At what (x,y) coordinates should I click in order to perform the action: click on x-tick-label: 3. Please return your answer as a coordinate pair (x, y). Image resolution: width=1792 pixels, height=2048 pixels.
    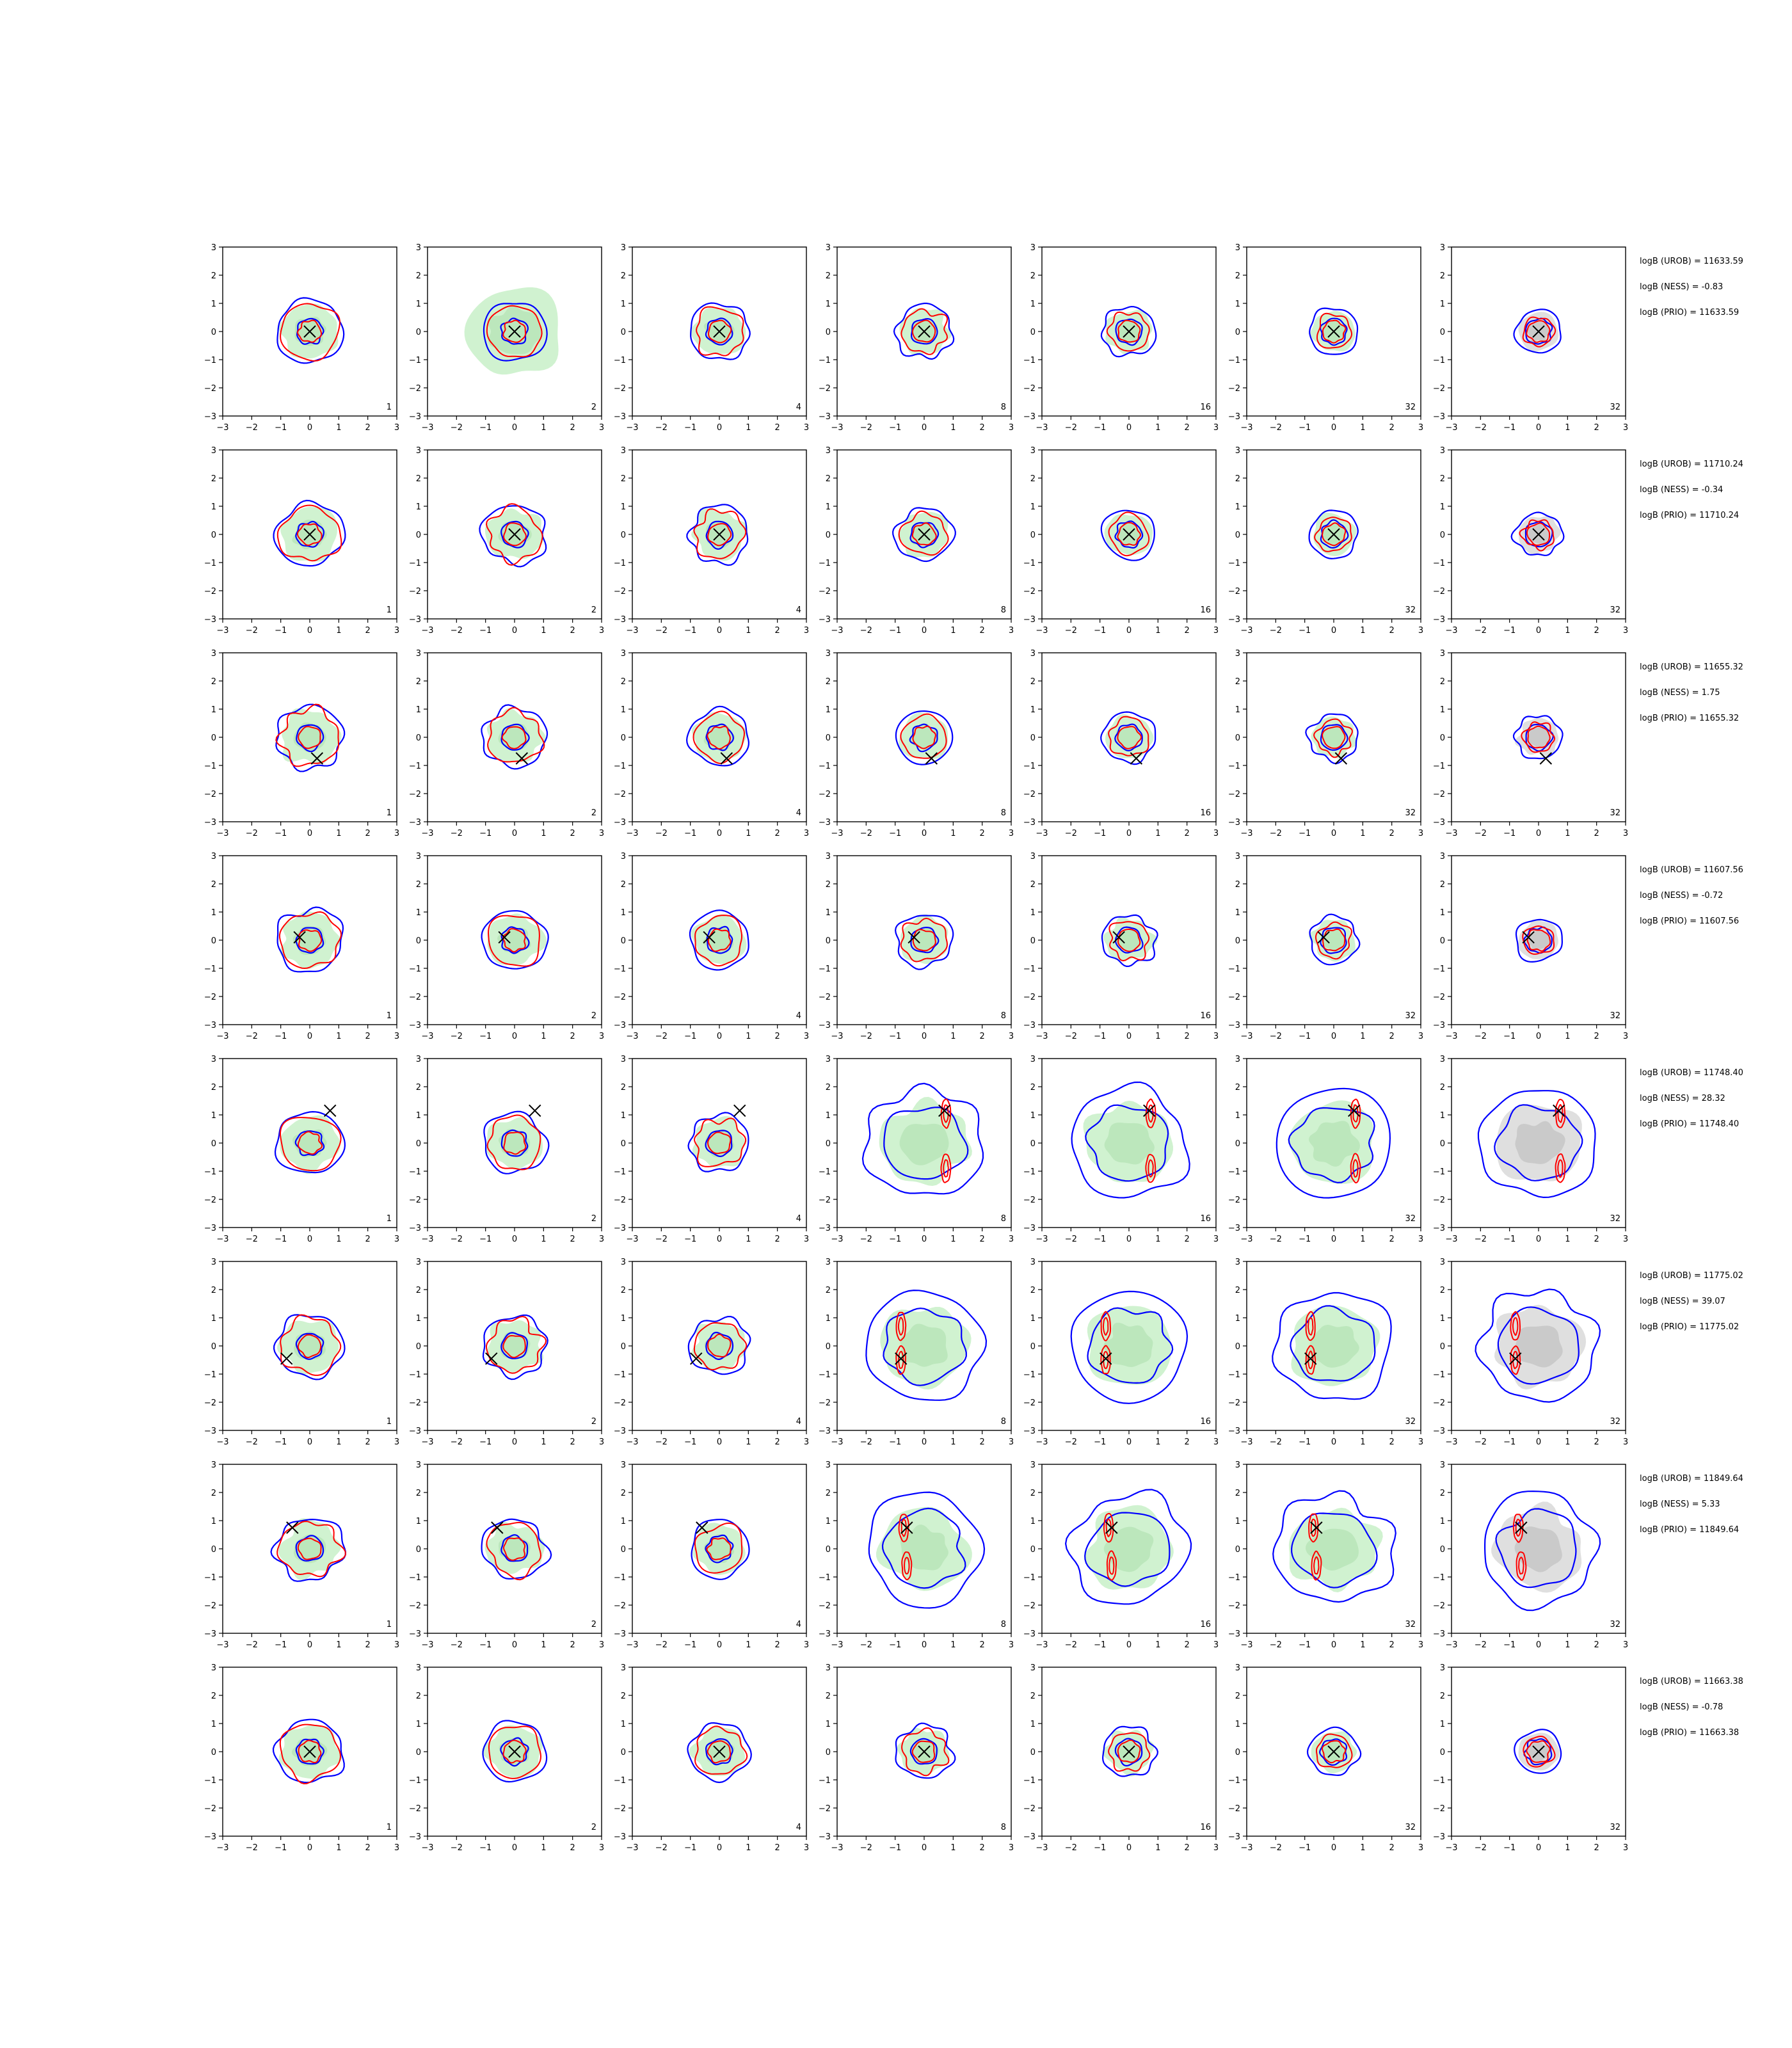
    Looking at the image, I should click on (1625, 1239).